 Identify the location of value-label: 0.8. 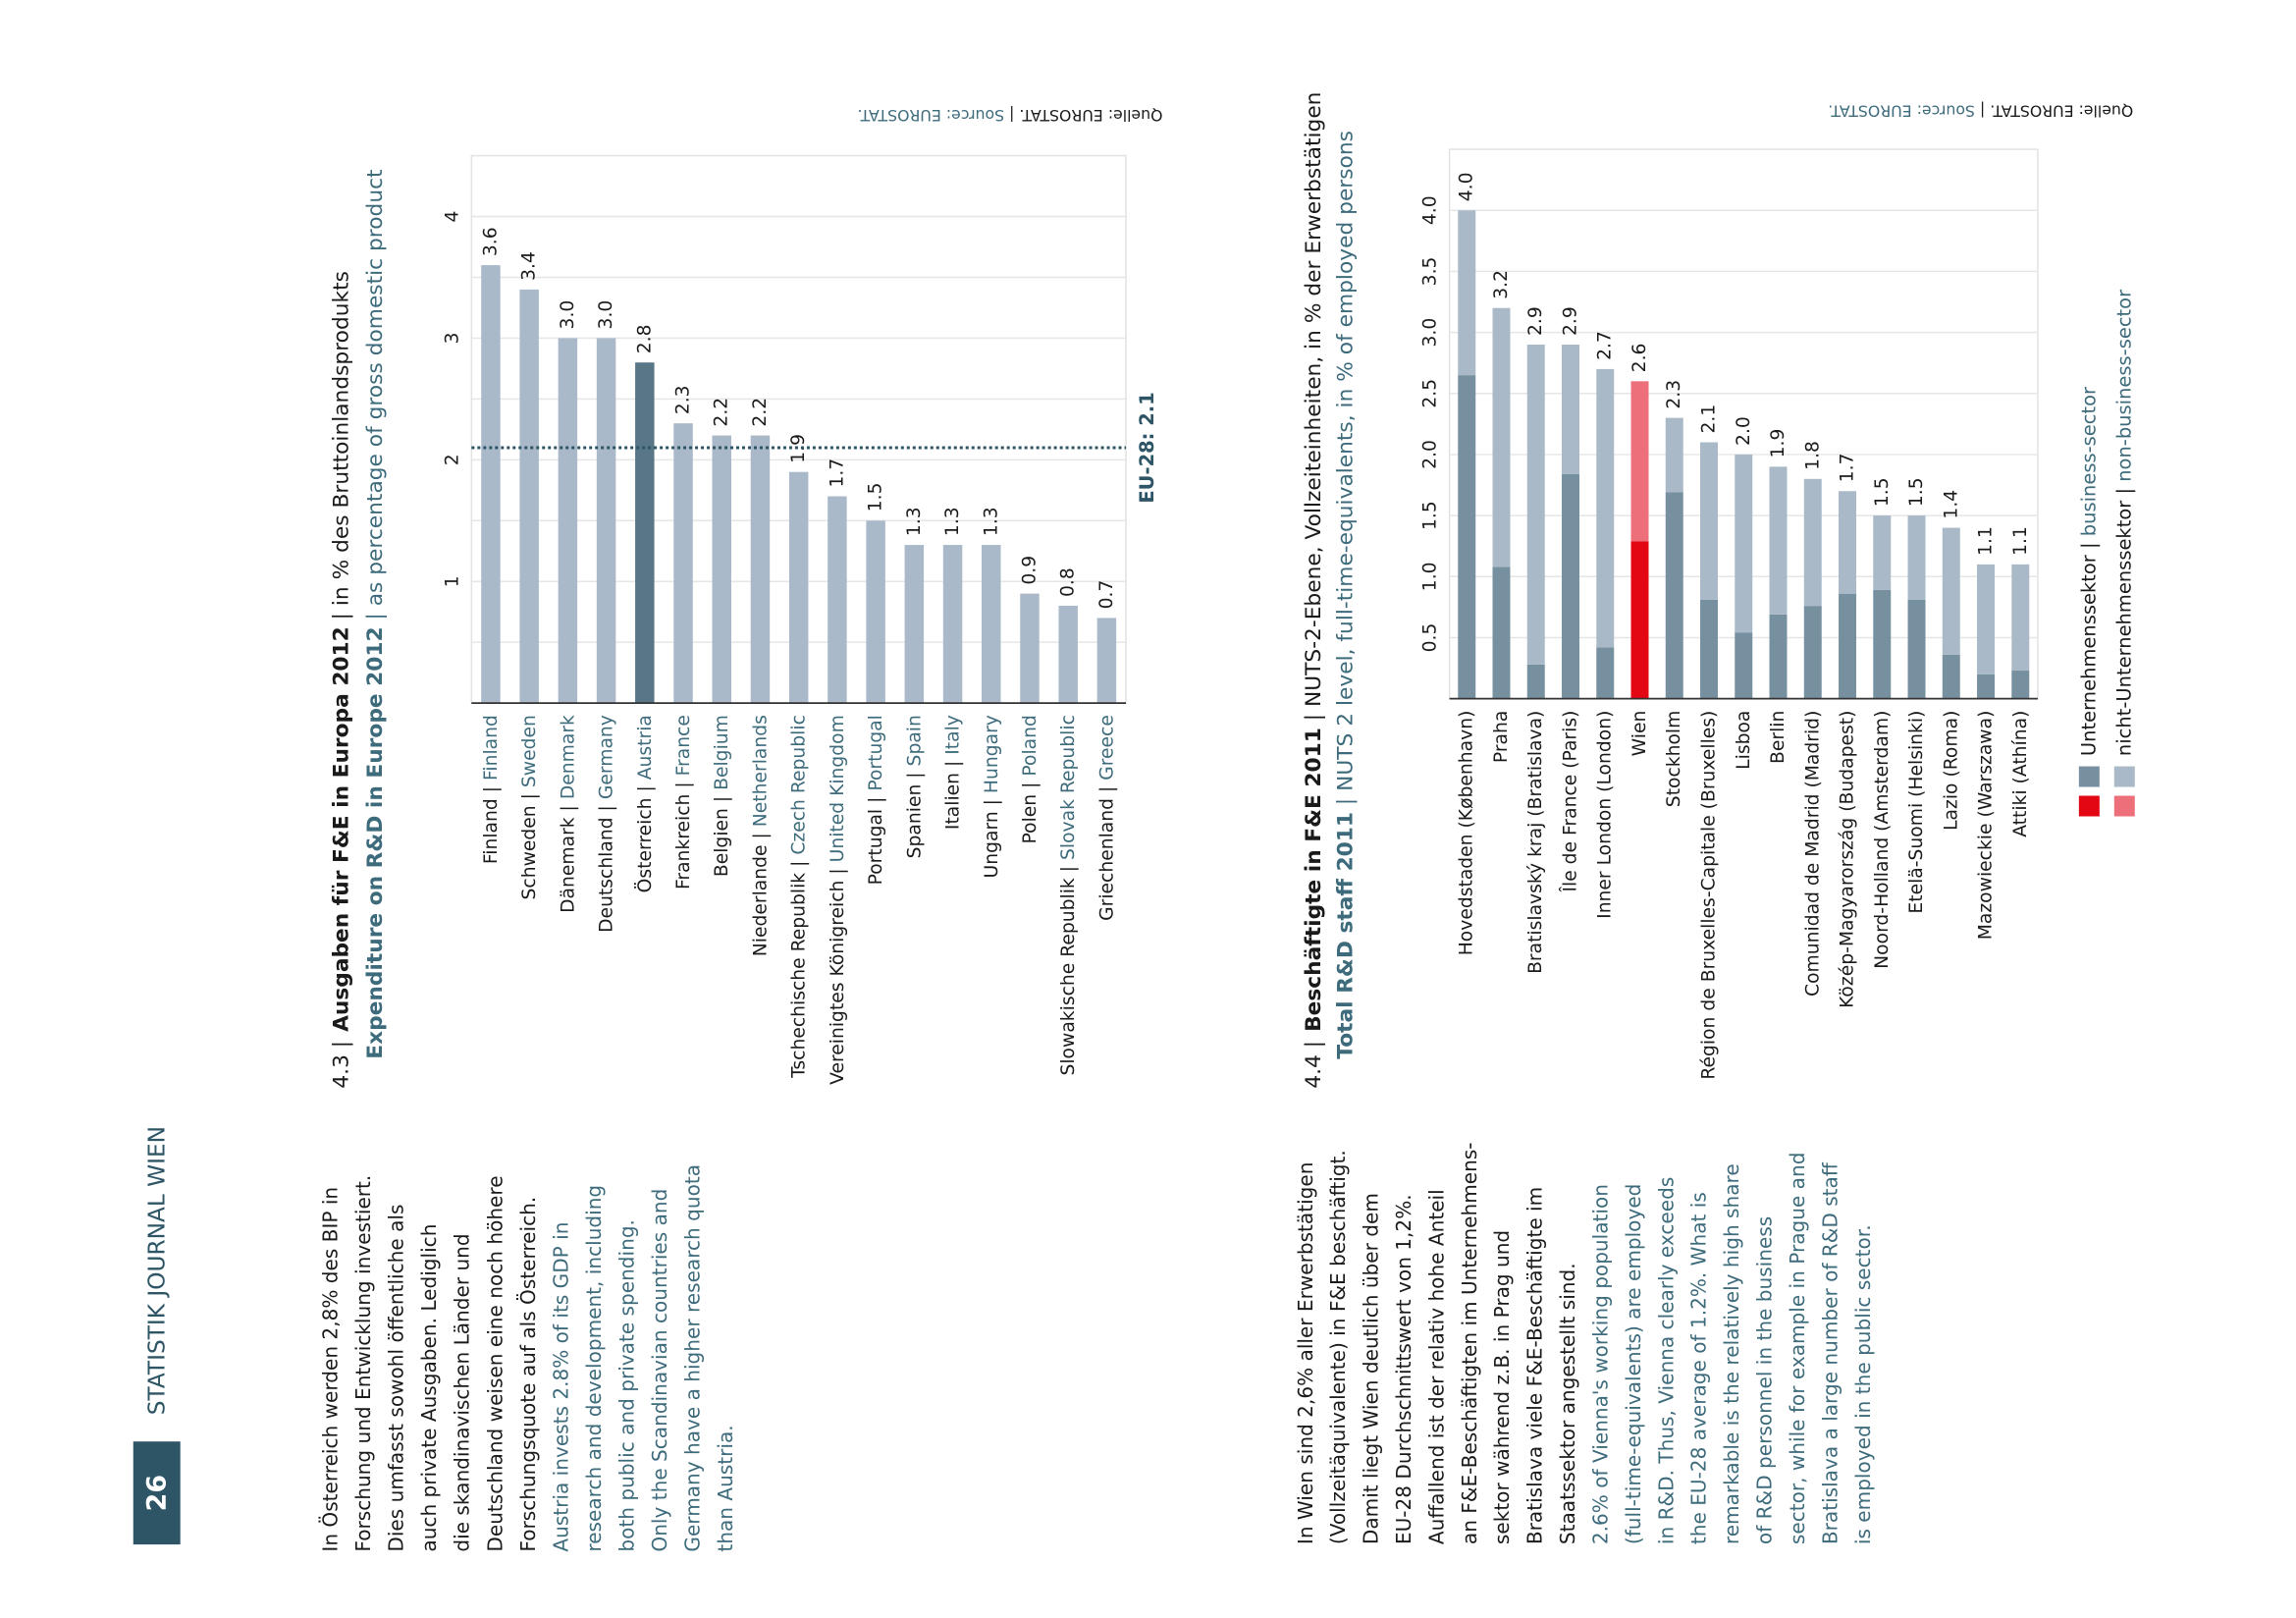
(1069, 582).